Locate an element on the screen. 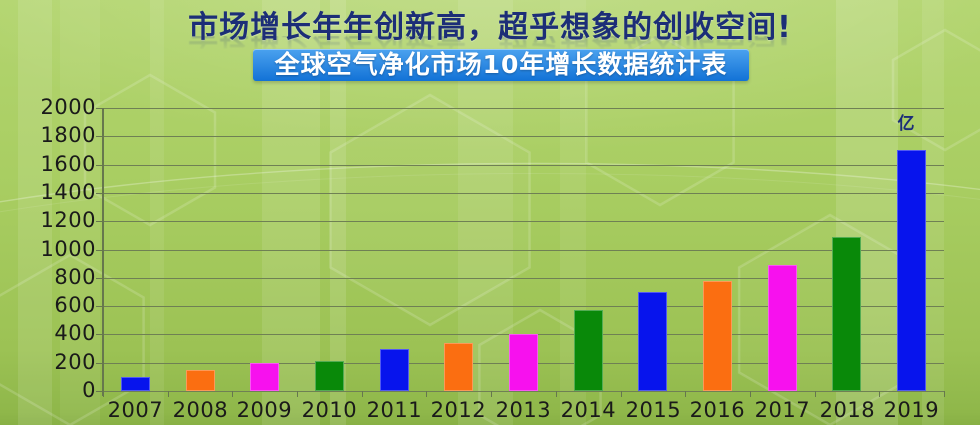  gridline-2000 is located at coordinates (523, 108).